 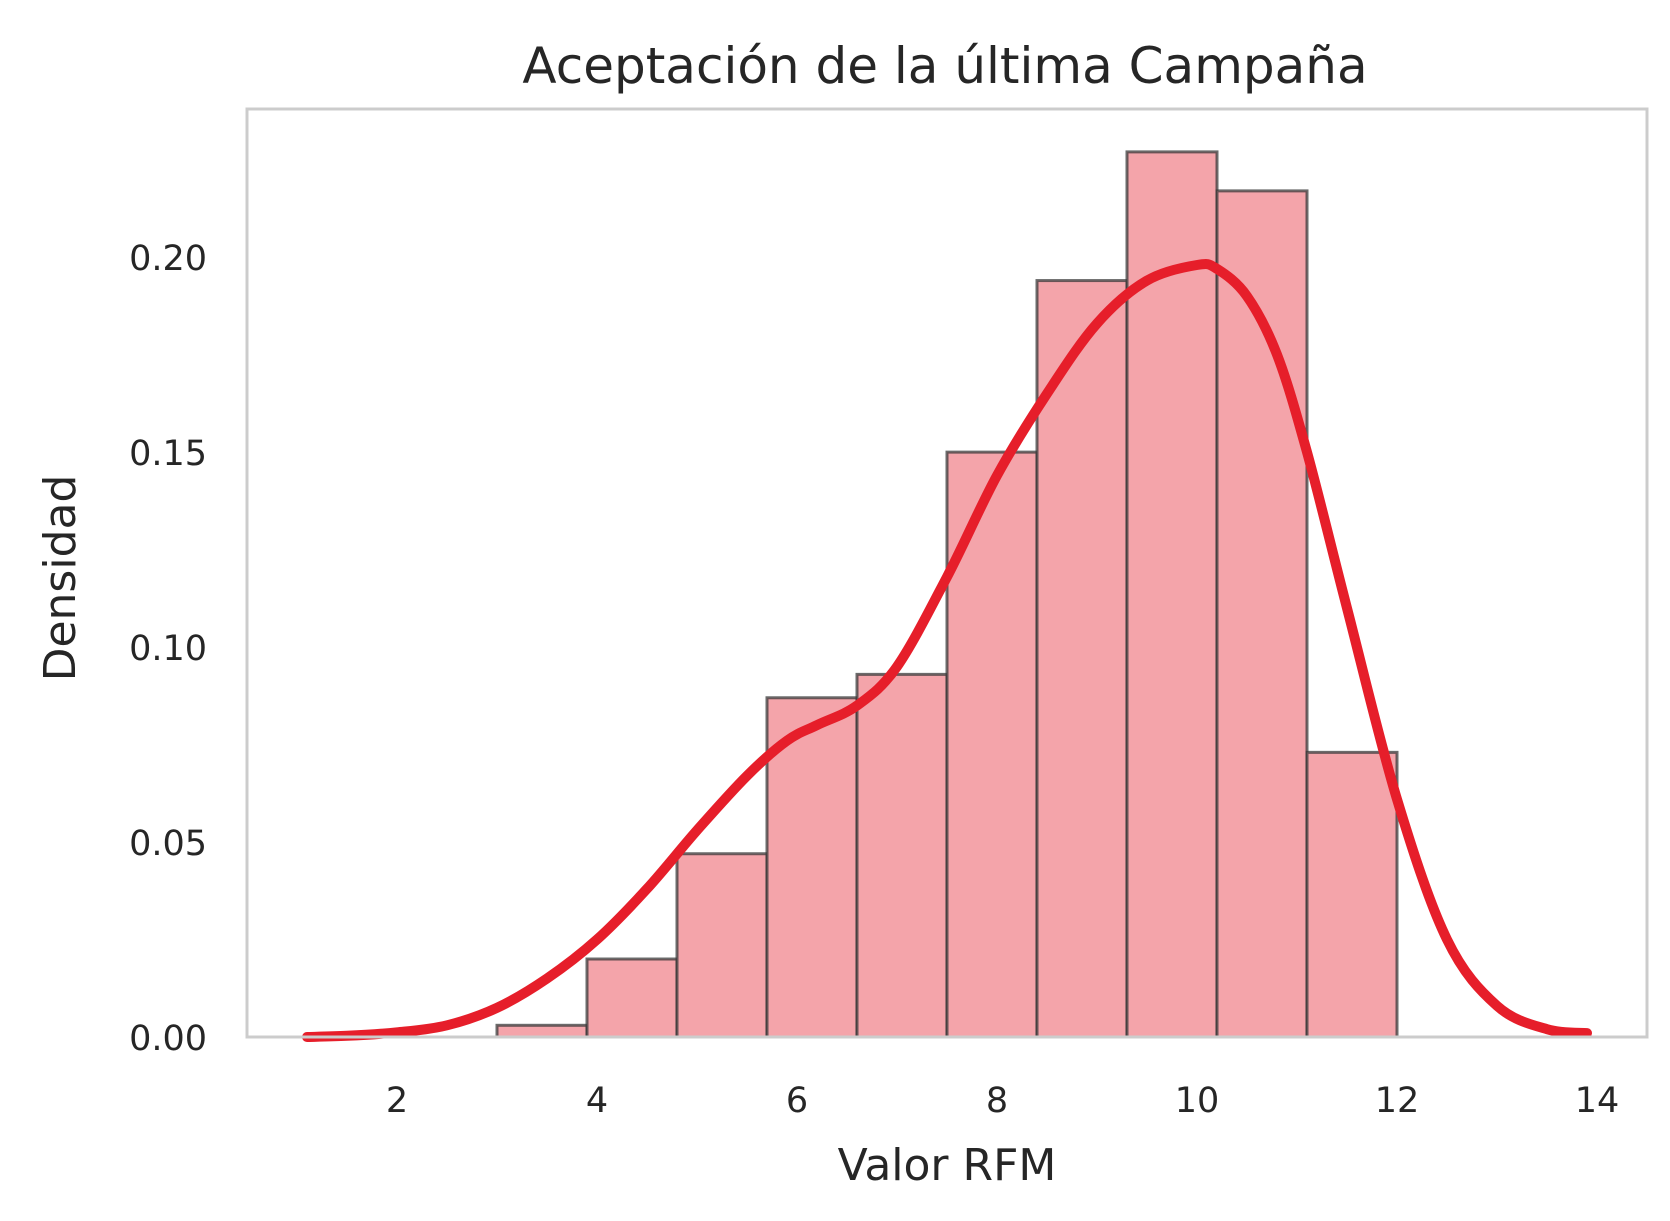 I want to click on x-tick-label: 10, so click(x=1197, y=1101).